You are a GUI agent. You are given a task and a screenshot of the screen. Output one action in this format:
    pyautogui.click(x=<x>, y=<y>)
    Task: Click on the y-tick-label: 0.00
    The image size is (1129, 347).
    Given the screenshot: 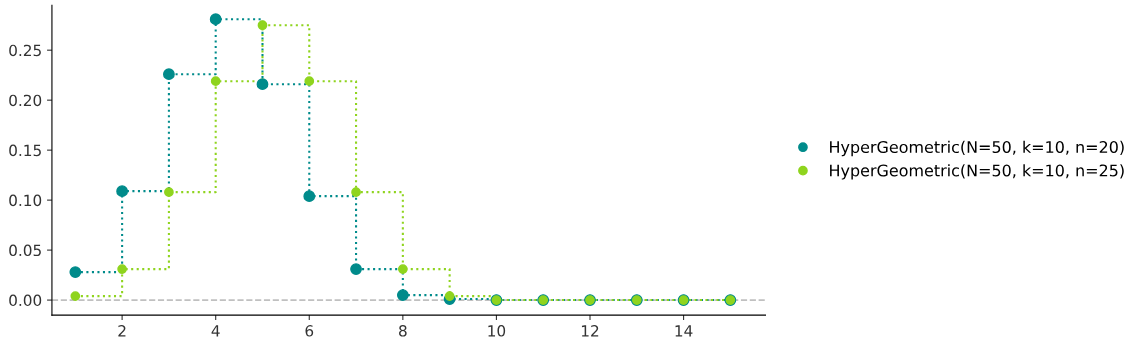 What is the action you would take?
    pyautogui.click(x=25, y=300)
    